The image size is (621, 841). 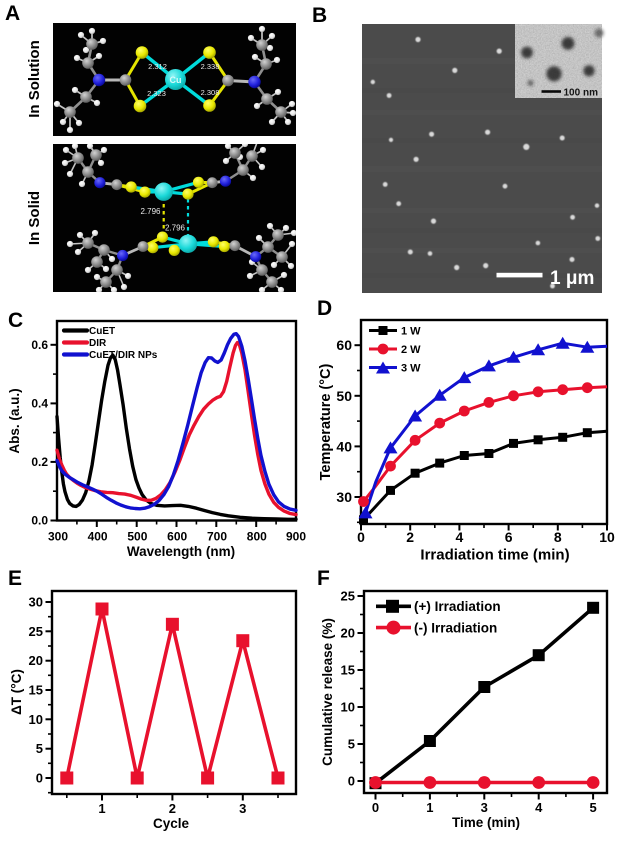 What do you see at coordinates (509, 537) in the screenshot?
I see `svg-text: 6` at bounding box center [509, 537].